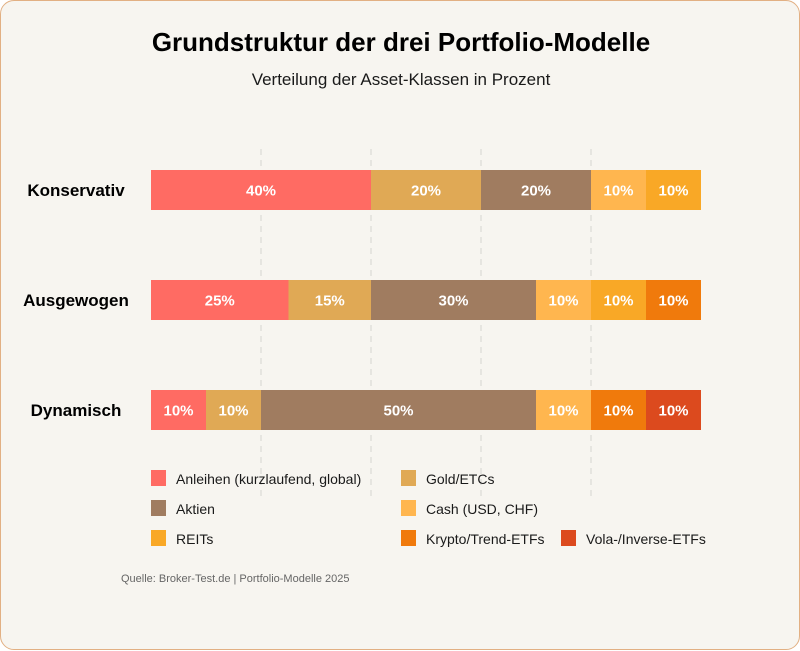 This screenshot has height=651, width=800. What do you see at coordinates (194, 539) in the screenshot?
I see `legend-label: REITs` at bounding box center [194, 539].